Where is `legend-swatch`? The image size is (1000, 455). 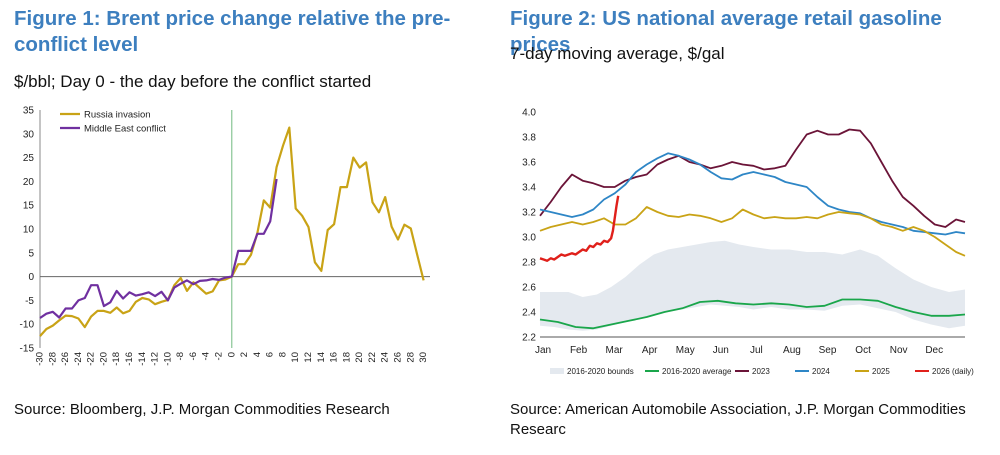 legend-swatch is located at coordinates (557, 371).